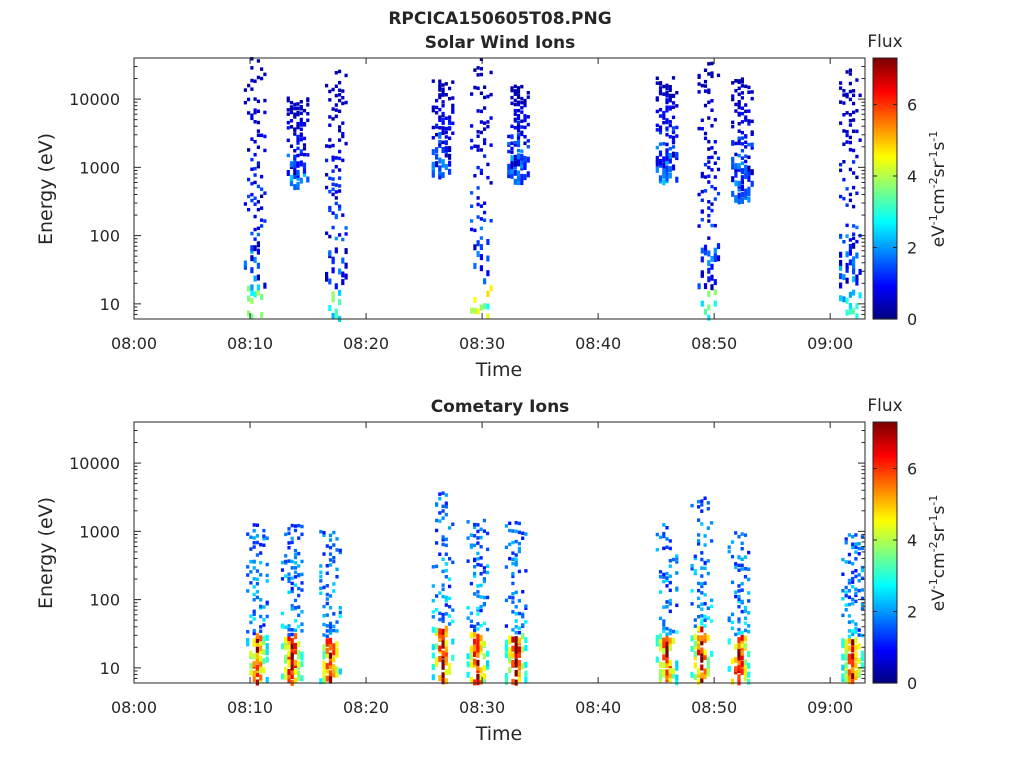  I want to click on x-tick-label: 08:50, so click(714, 343).